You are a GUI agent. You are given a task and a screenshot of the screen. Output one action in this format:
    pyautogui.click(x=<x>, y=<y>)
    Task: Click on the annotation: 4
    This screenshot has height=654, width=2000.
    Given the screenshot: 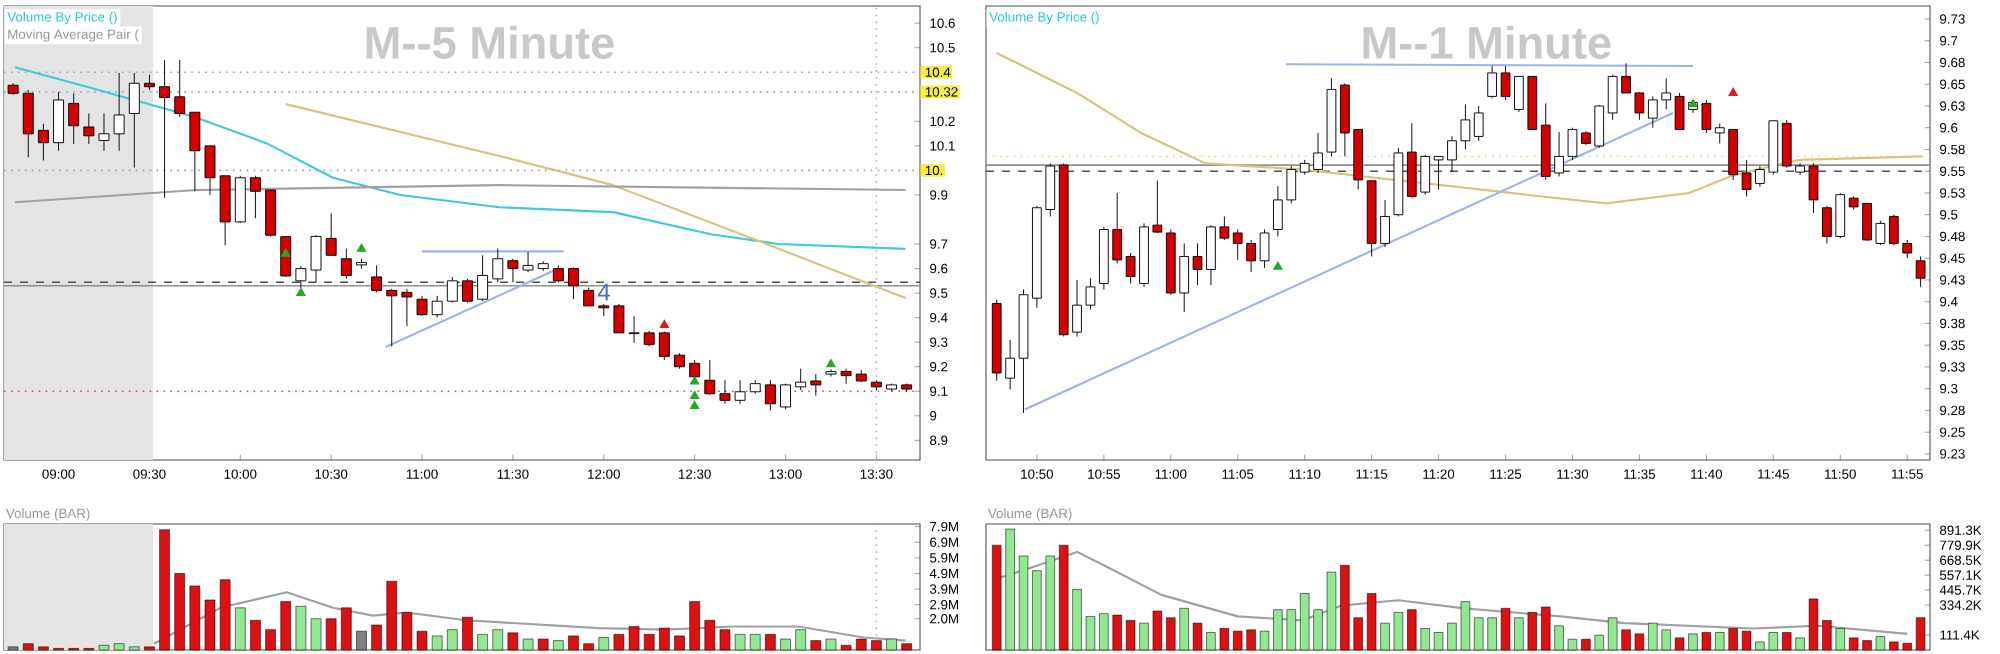 What is the action you would take?
    pyautogui.click(x=603, y=292)
    